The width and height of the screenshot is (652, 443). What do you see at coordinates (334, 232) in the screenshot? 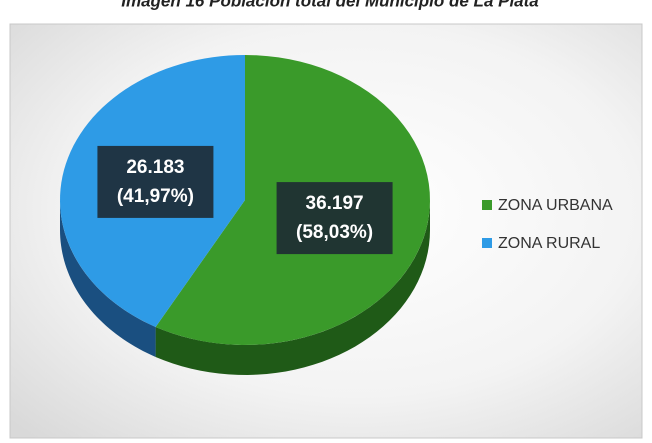
I see `data-label: (58,03%)` at bounding box center [334, 232].